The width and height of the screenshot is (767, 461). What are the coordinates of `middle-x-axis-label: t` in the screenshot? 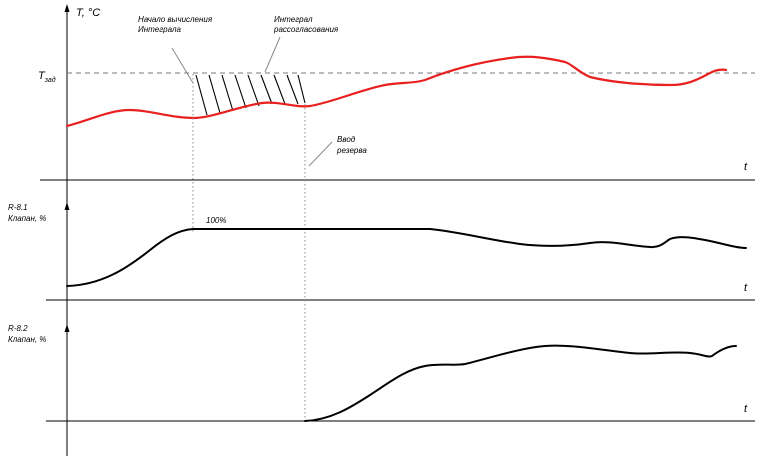 It's located at (746, 288).